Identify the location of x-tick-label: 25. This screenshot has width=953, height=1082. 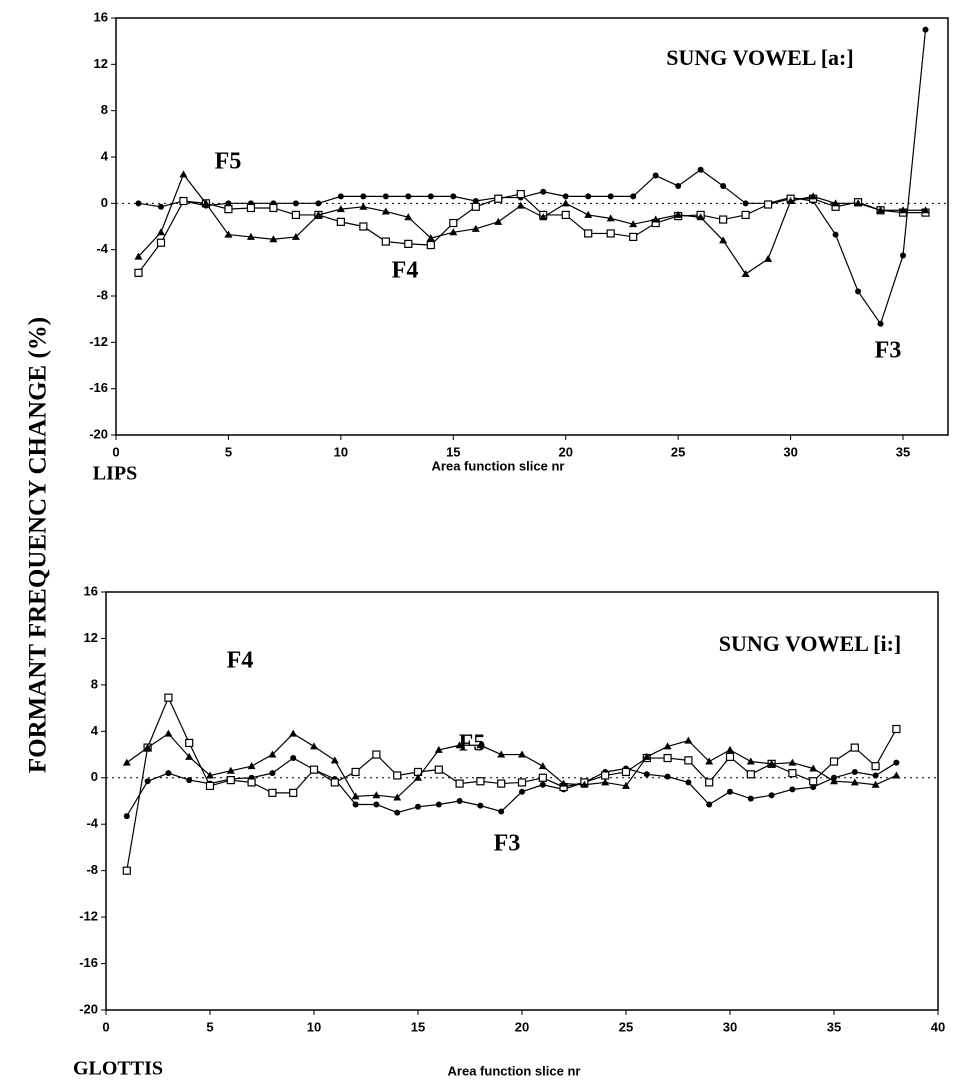
(626, 1026).